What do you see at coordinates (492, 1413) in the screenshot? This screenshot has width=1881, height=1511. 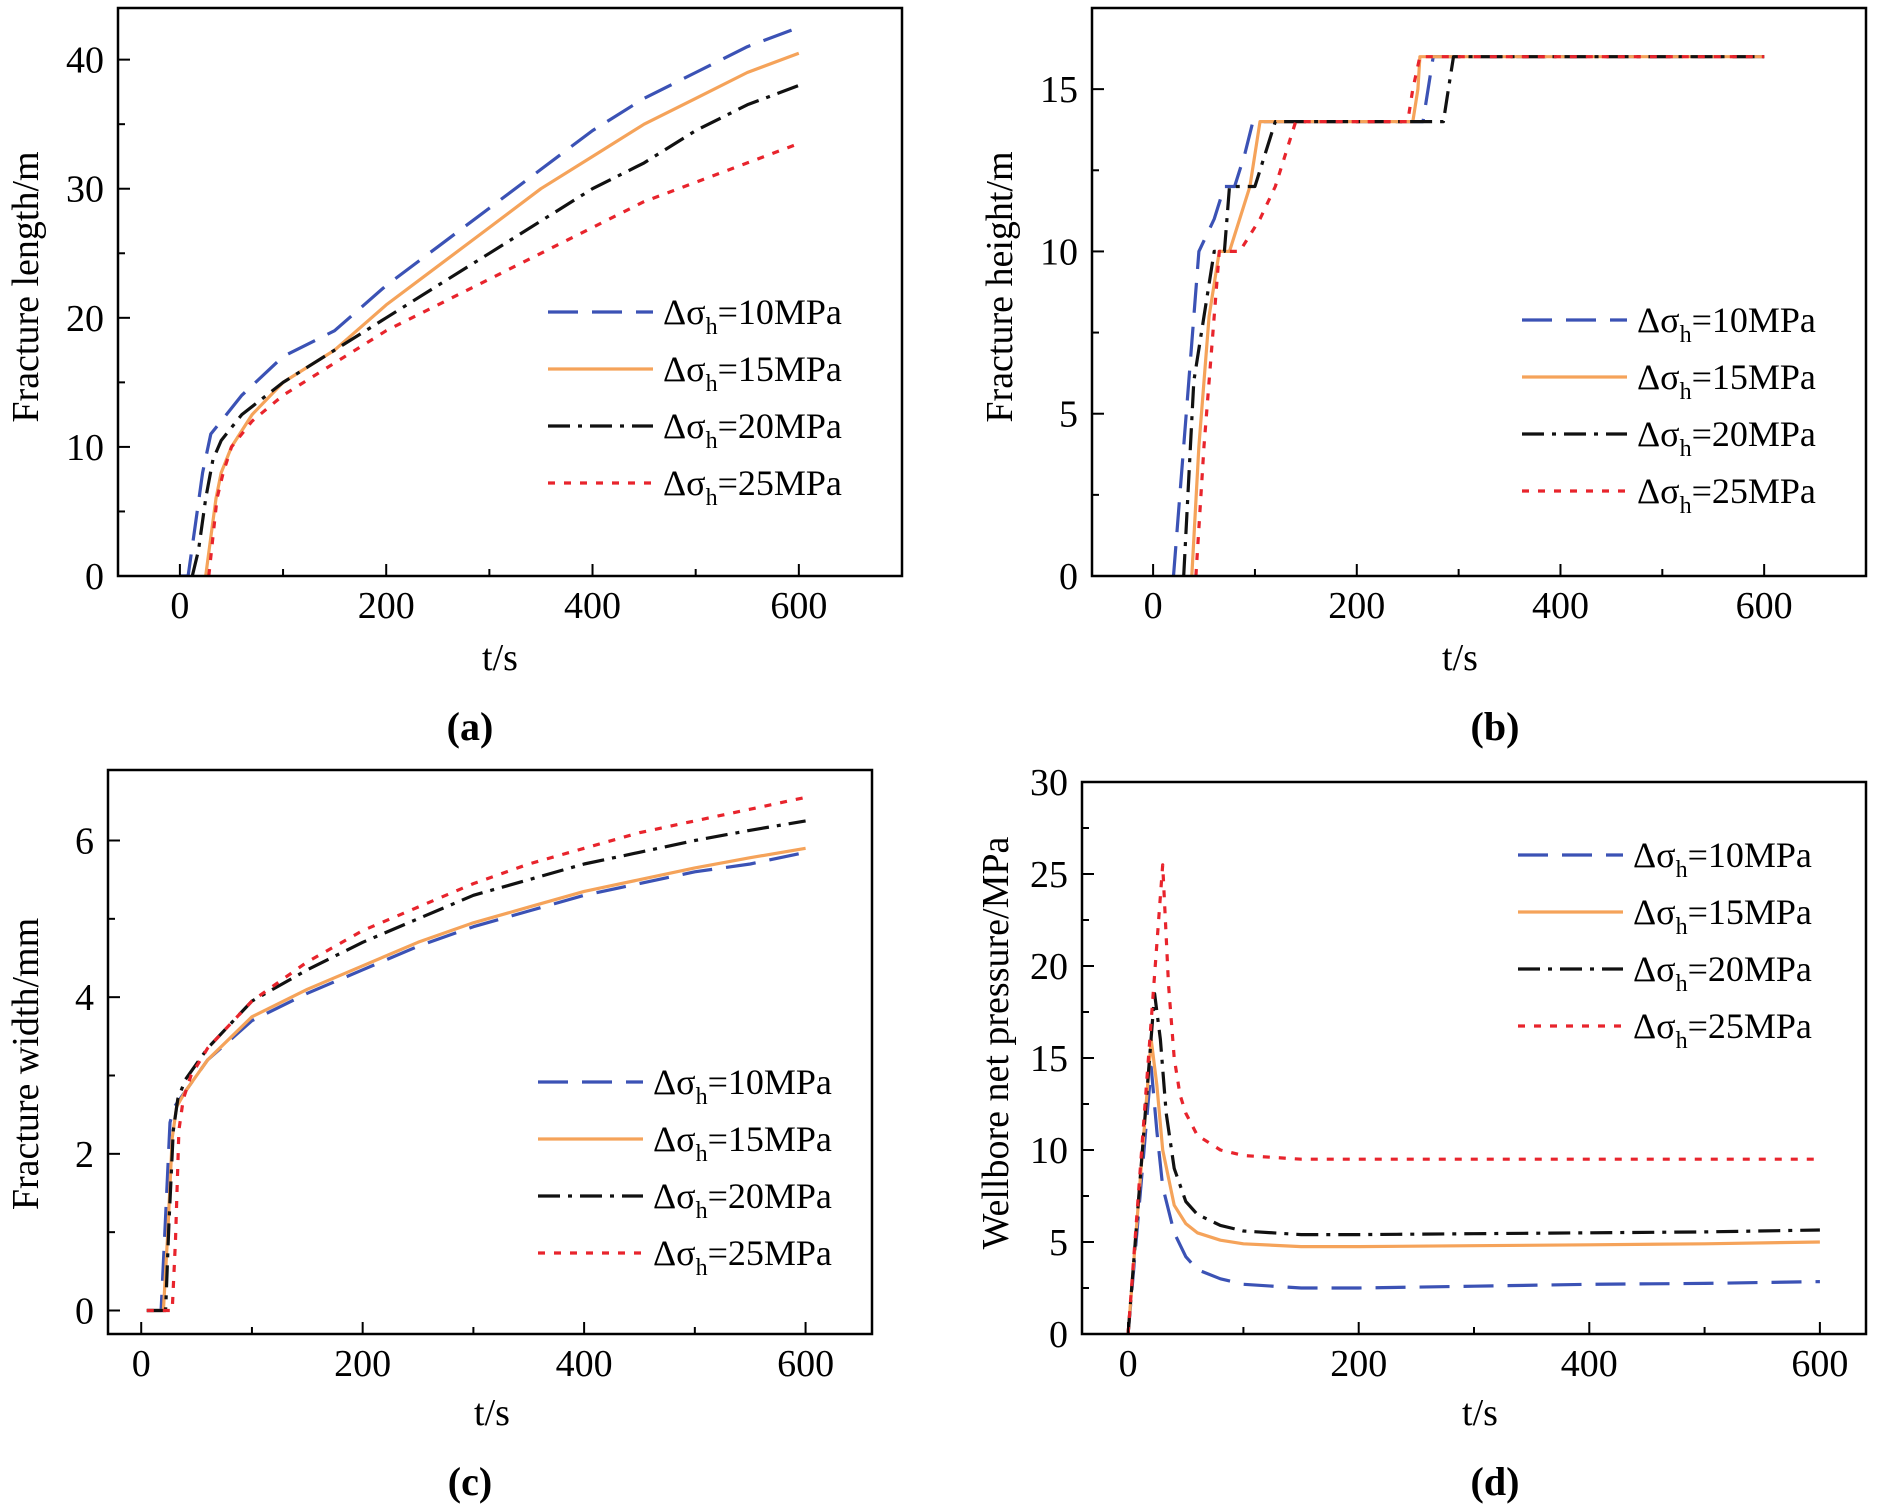 I see `panel-c-xlabel: t/s` at bounding box center [492, 1413].